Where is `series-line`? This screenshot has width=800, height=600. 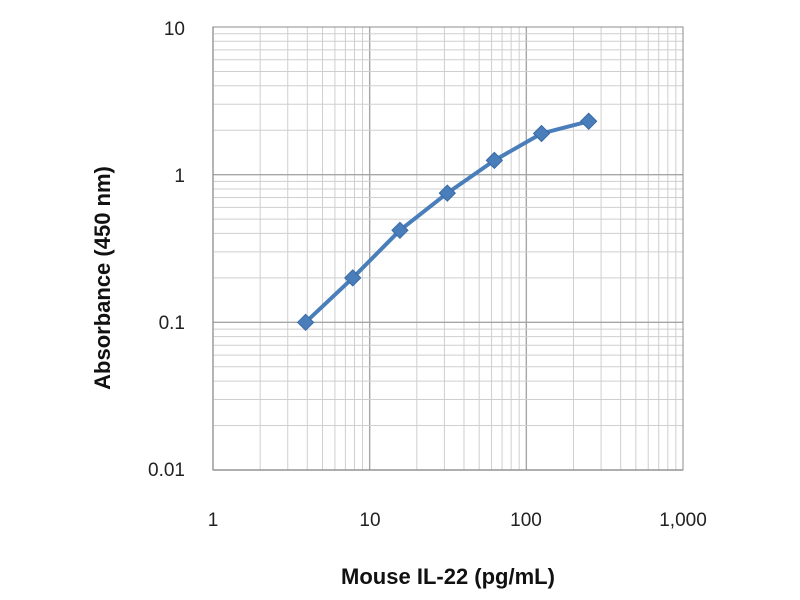
series-line is located at coordinates (447, 222).